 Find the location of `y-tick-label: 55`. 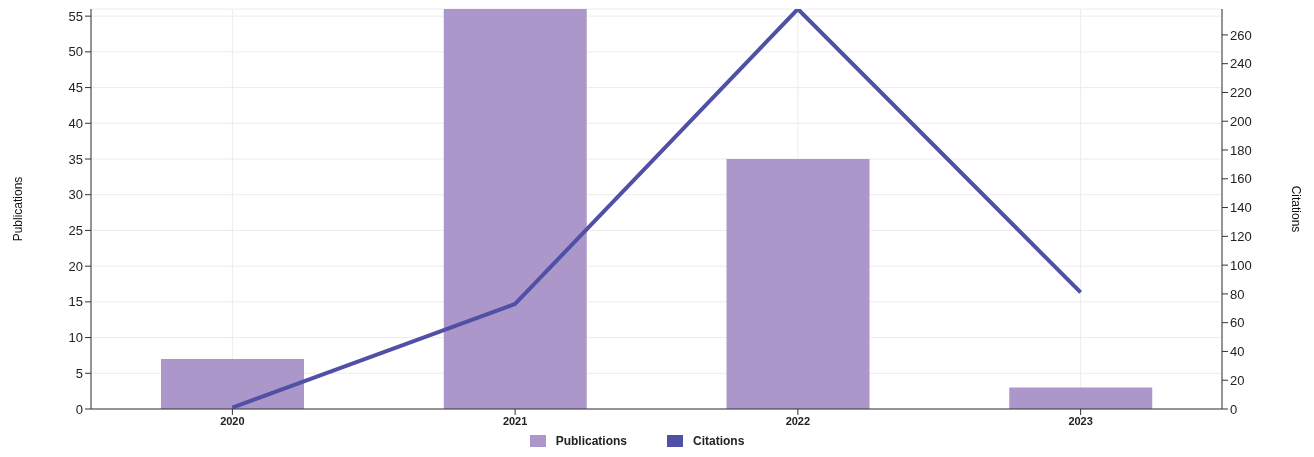

y-tick-label: 55 is located at coordinates (75, 16).